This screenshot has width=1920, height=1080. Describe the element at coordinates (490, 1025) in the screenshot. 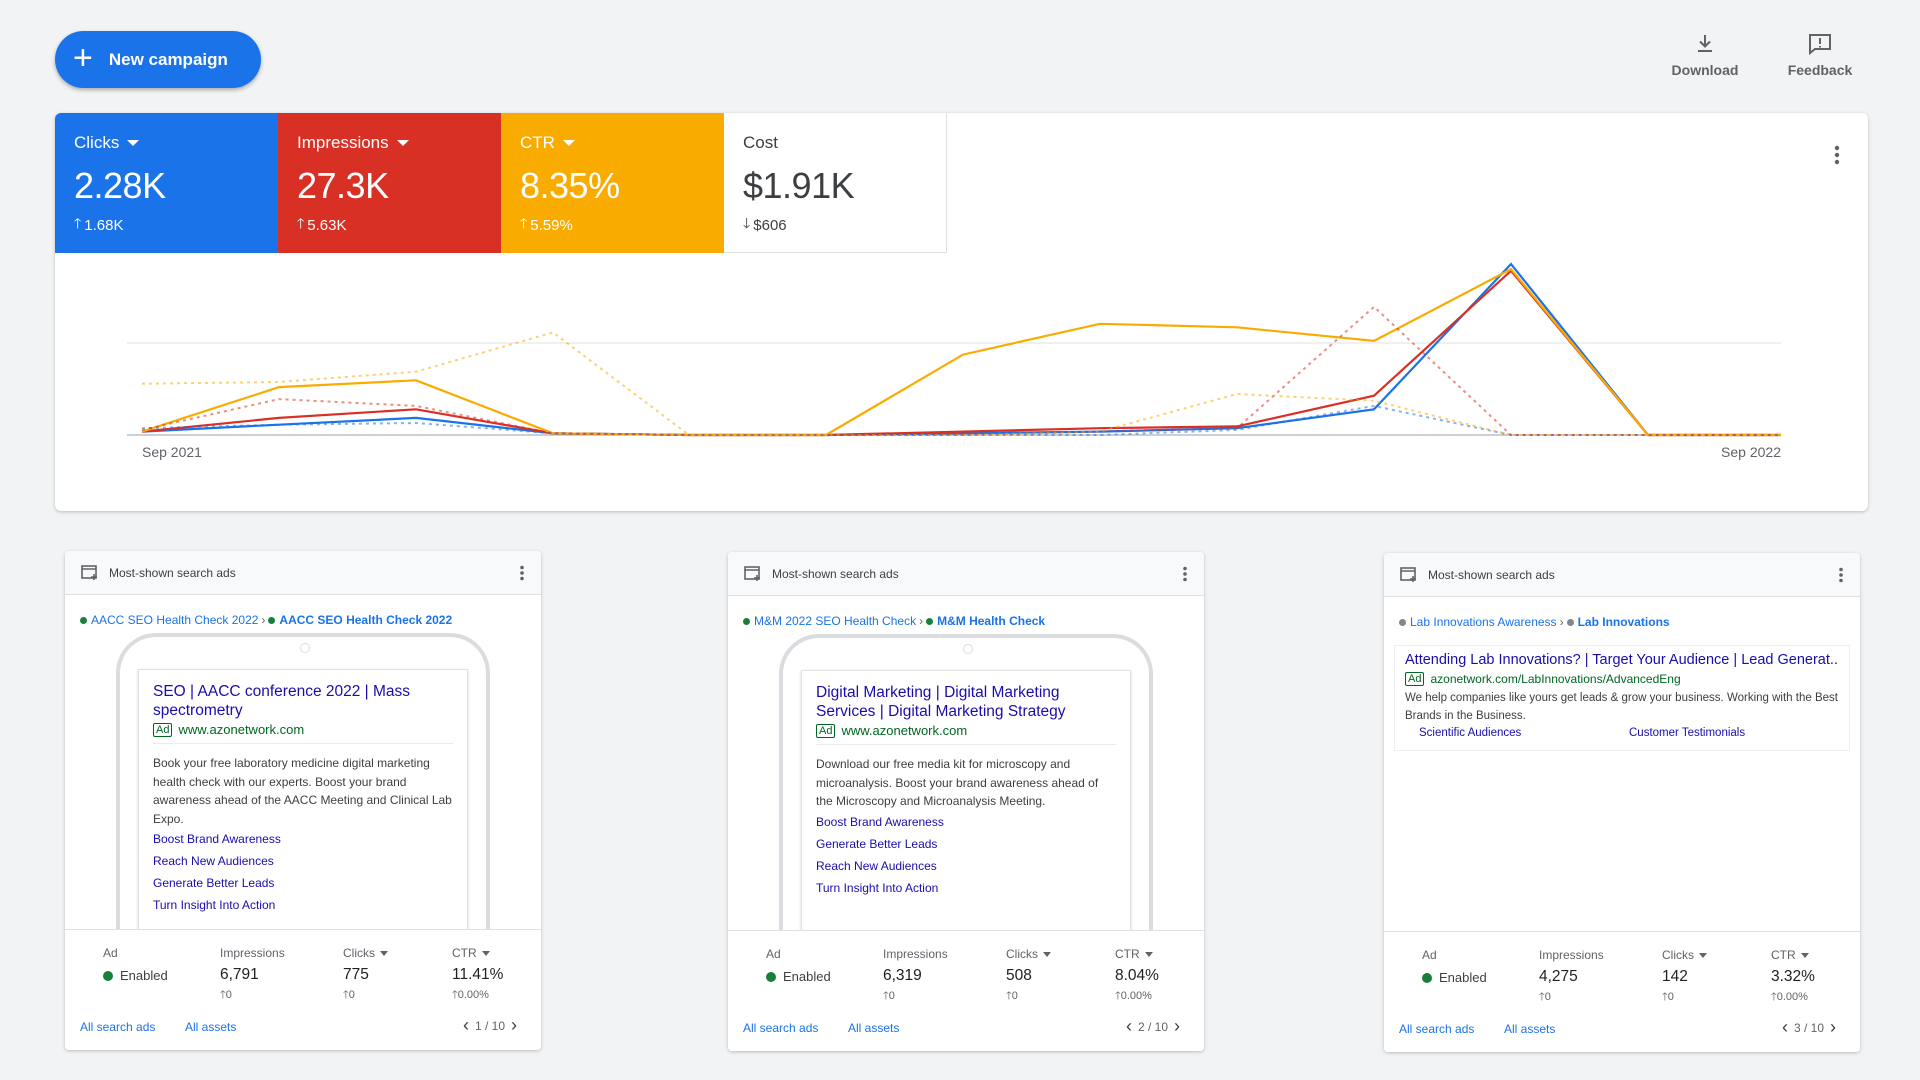

I see `pagination: ‹ 1 / 10 ›` at that location.